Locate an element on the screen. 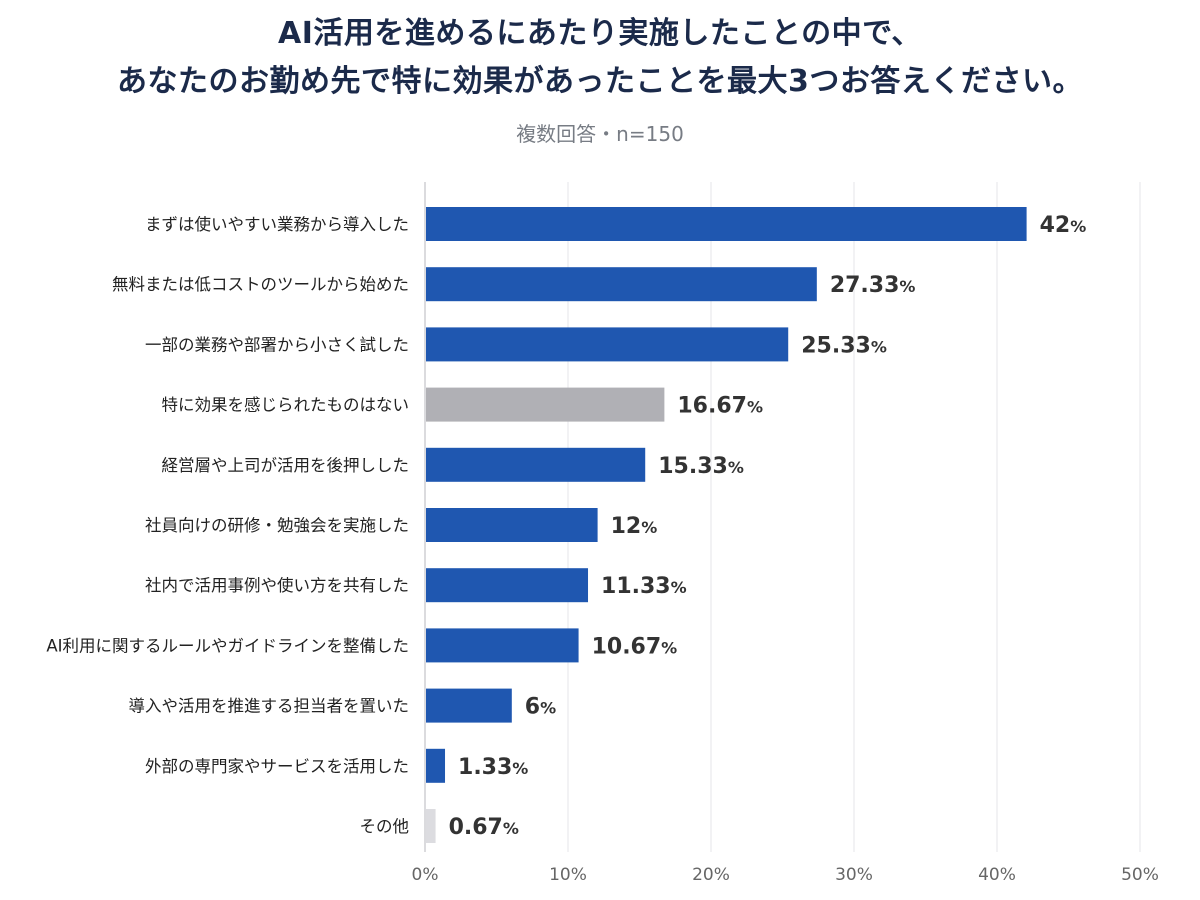 The image size is (1200, 900). data-label: 0.67% is located at coordinates (484, 827).